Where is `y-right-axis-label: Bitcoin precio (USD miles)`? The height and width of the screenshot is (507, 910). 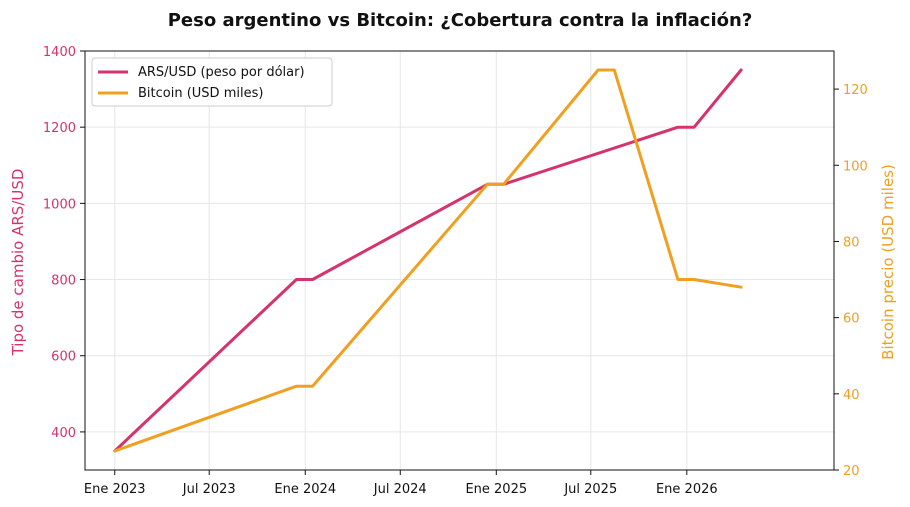 y-right-axis-label: Bitcoin precio (USD miles) is located at coordinates (888, 262).